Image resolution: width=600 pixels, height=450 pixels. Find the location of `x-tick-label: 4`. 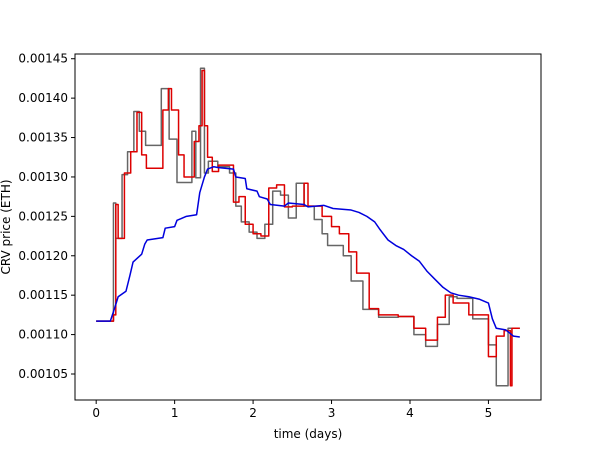

x-tick-label: 4 is located at coordinates (410, 413).